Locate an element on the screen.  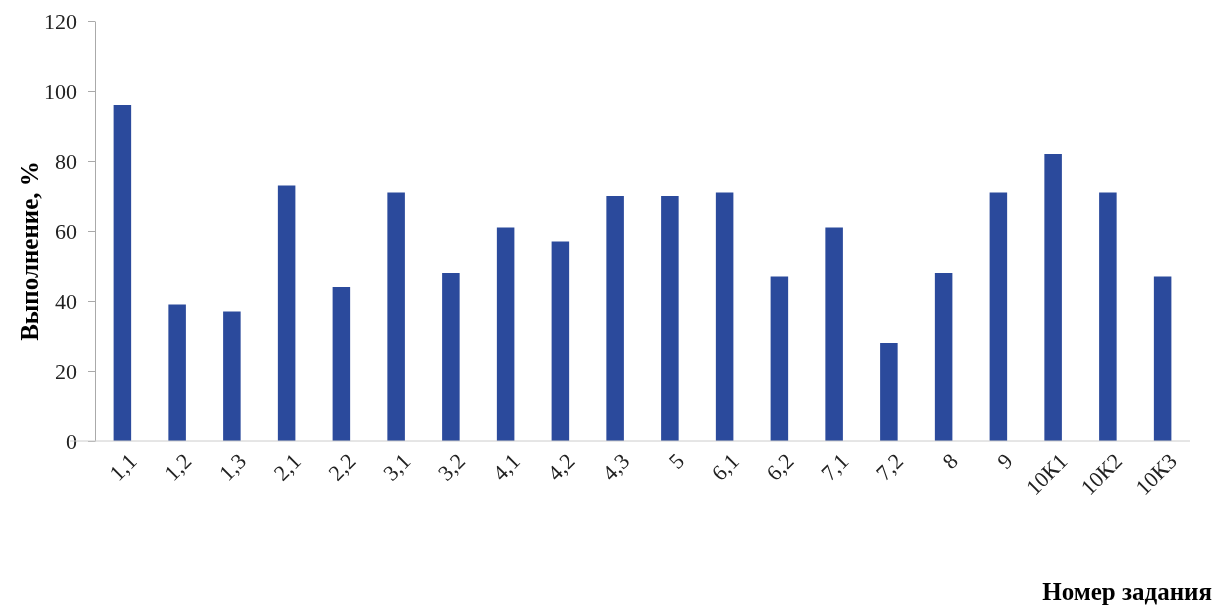
y-tick-label: 100 is located at coordinates (60, 91).